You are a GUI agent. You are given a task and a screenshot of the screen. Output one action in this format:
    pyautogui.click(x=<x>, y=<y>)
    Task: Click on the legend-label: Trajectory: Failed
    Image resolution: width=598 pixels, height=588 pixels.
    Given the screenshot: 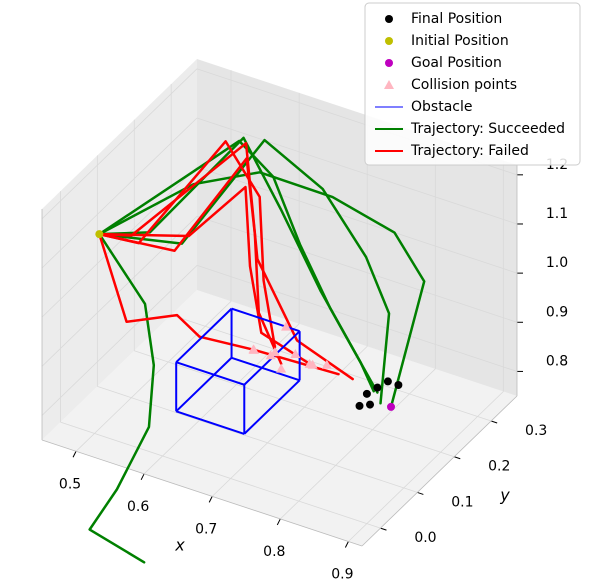 What is the action you would take?
    pyautogui.click(x=469, y=151)
    